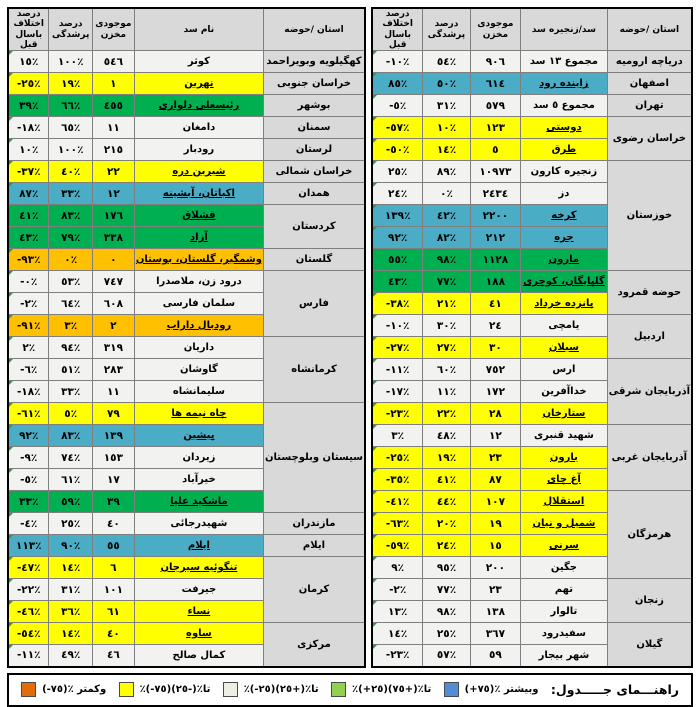 The width and height of the screenshot is (700, 707). What do you see at coordinates (186, 84) in the screenshot?
I see `table-row: خراسان جنوبی نهرین ١ ١٩٪ -٢٥٪` at bounding box center [186, 84].